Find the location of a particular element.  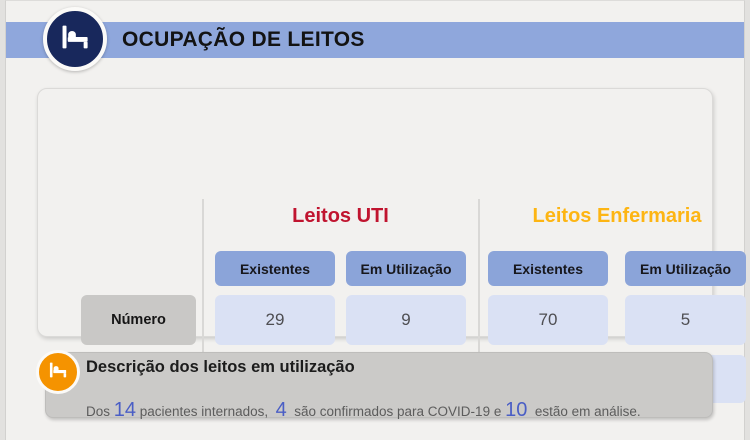

value-uti-existentes: 29 is located at coordinates (275, 320).